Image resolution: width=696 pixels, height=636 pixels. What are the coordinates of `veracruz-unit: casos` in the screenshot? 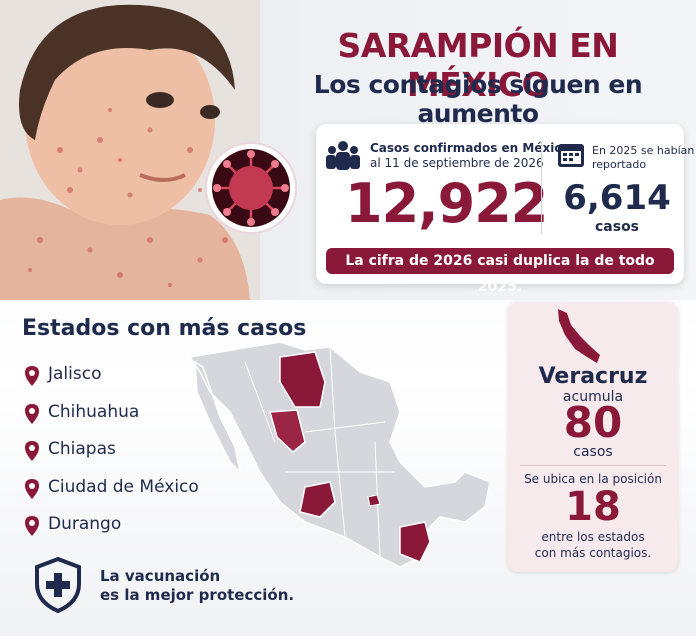 It's located at (593, 452).